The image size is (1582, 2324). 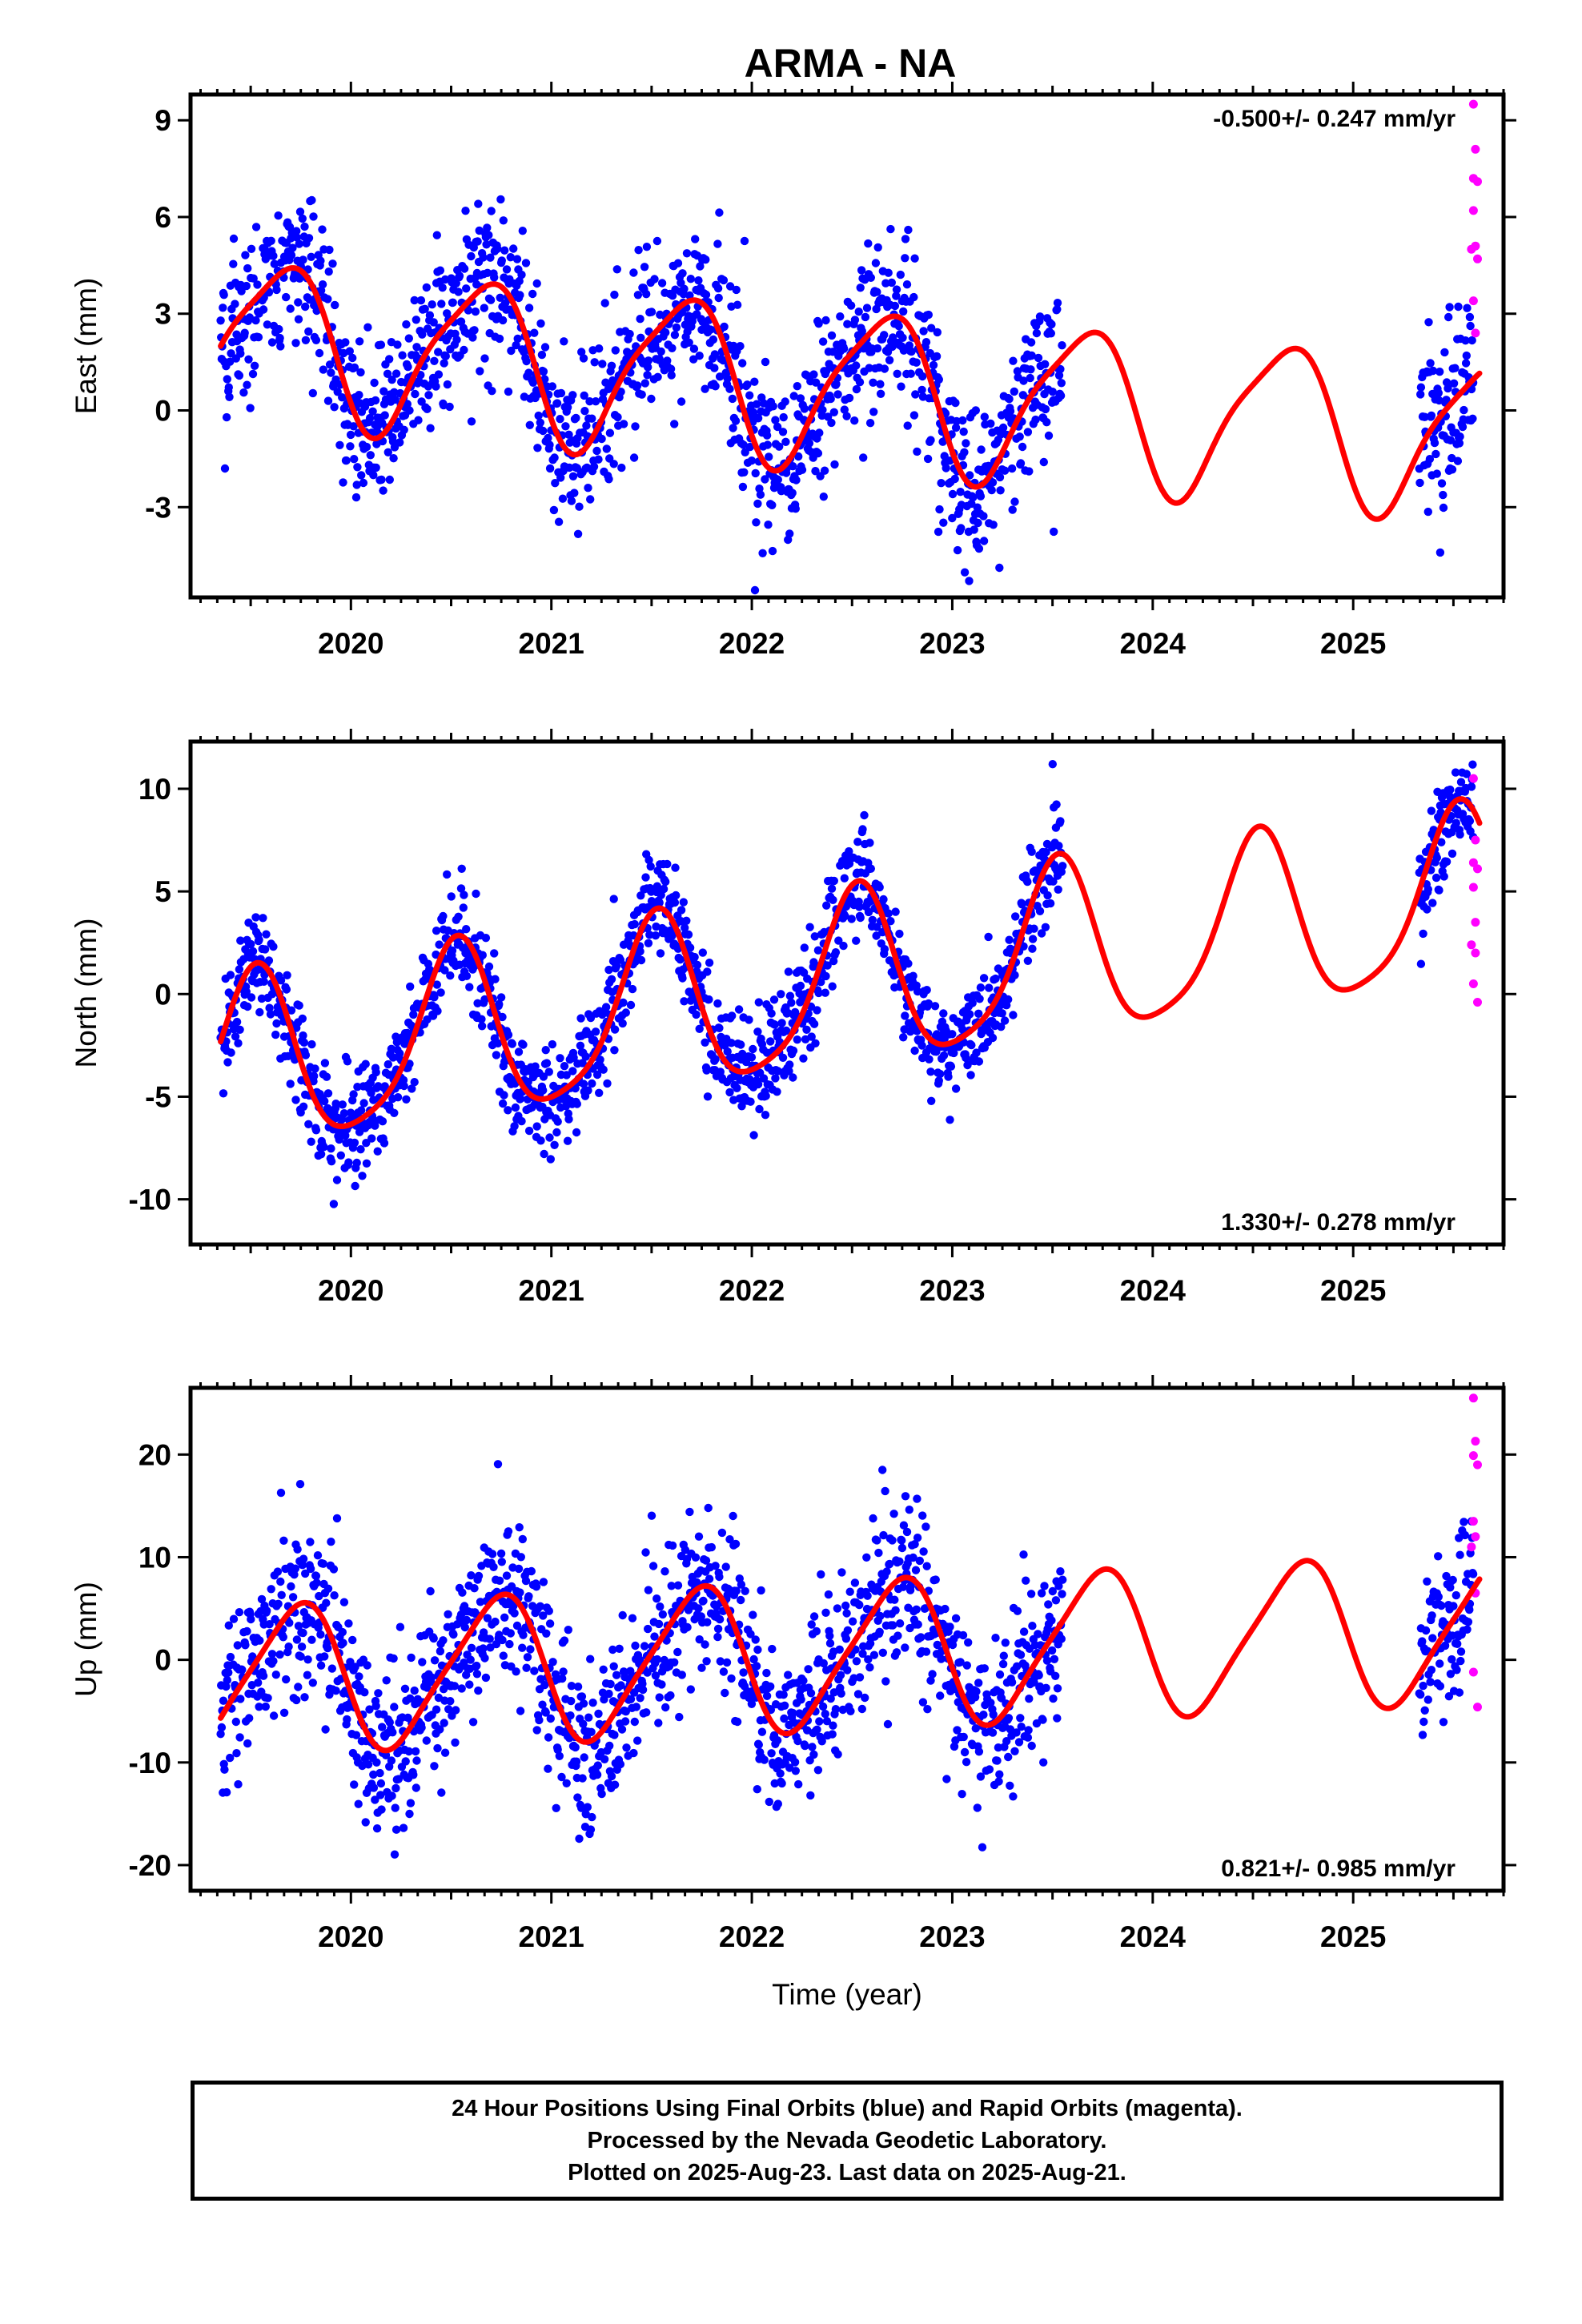 What do you see at coordinates (1153, 644) in the screenshot?
I see `x-tick-label: 2024` at bounding box center [1153, 644].